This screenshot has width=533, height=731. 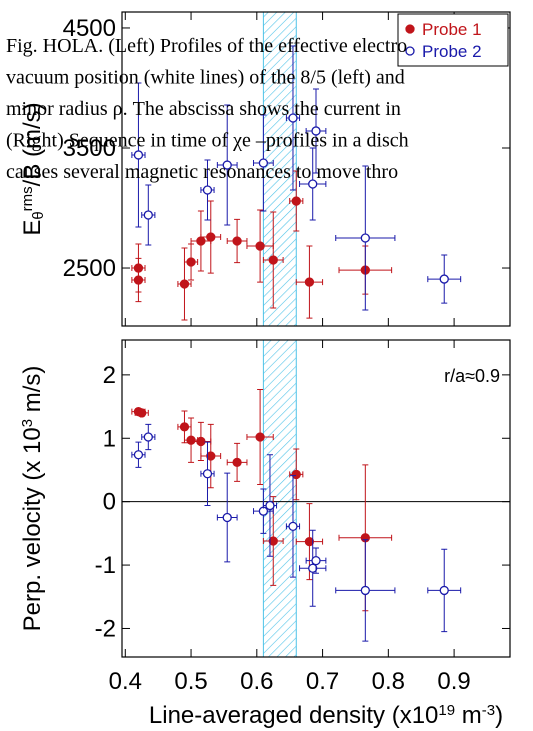 What do you see at coordinates (89, 28) in the screenshot?
I see `y-tick-label: 4500` at bounding box center [89, 28].